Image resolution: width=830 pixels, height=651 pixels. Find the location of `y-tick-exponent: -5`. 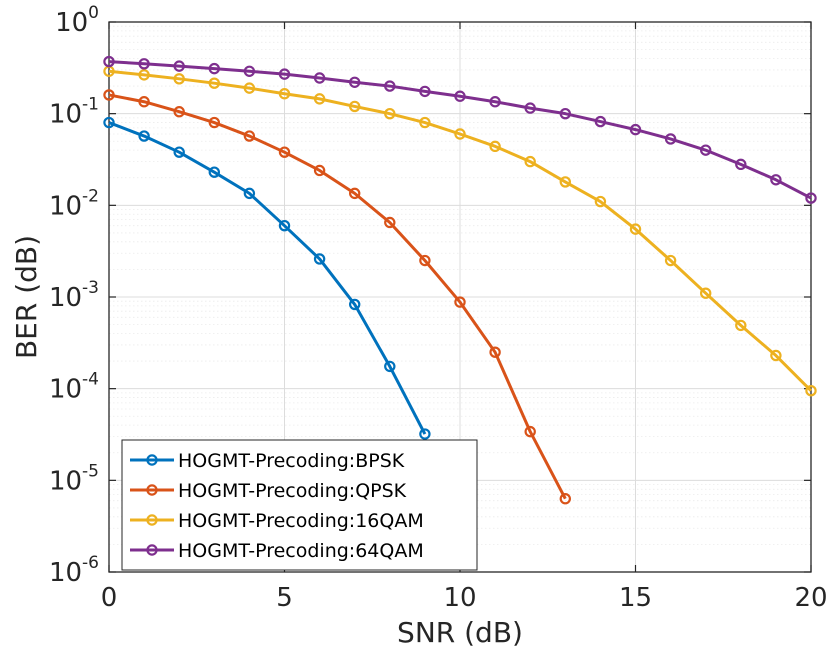

y-tick-exponent: -5 is located at coordinates (90, 471).